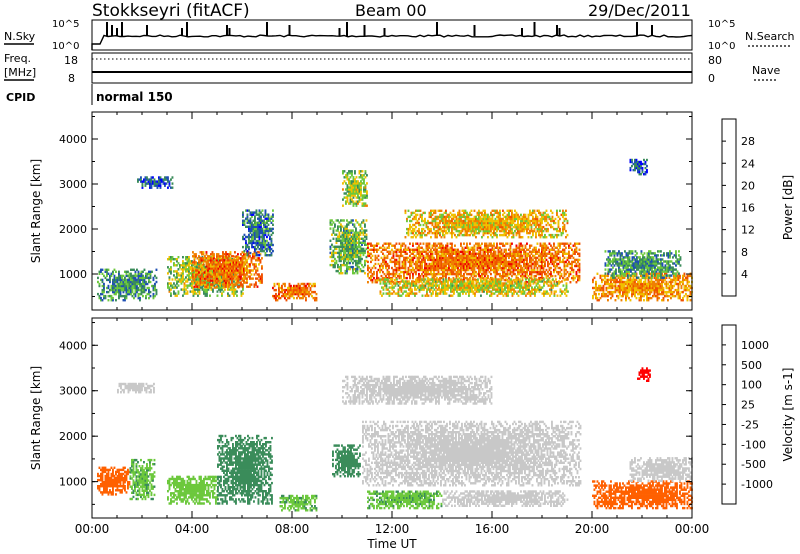 The width and height of the screenshot is (800, 554). What do you see at coordinates (770, 36) in the screenshot?
I see `nsearch-label: N.Search` at bounding box center [770, 36].